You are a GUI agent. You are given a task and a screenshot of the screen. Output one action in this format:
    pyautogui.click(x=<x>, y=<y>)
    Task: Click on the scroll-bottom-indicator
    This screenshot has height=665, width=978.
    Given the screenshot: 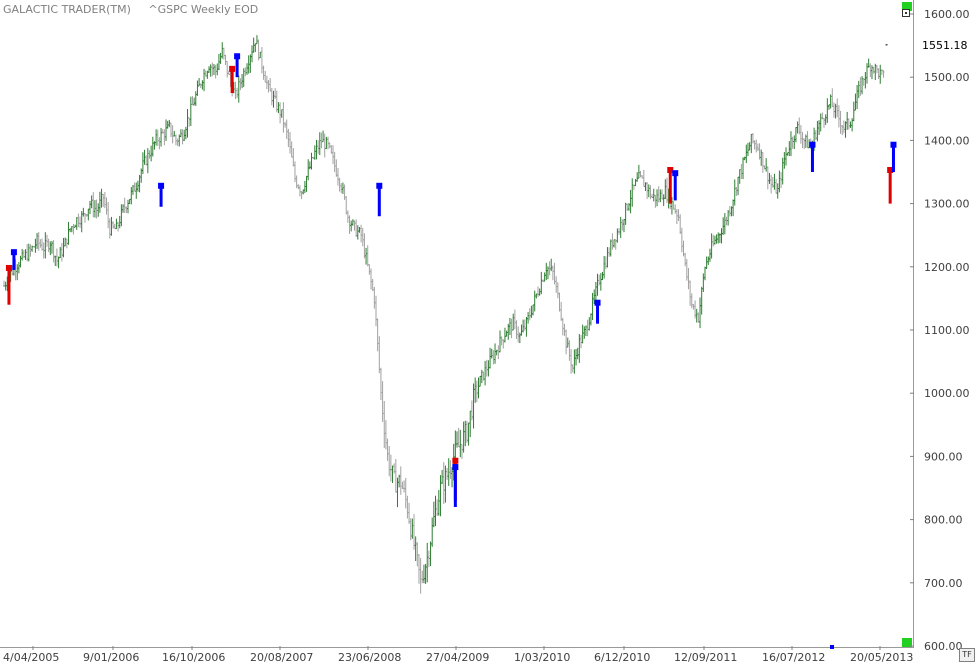 What is the action you would take?
    pyautogui.click(x=907, y=642)
    